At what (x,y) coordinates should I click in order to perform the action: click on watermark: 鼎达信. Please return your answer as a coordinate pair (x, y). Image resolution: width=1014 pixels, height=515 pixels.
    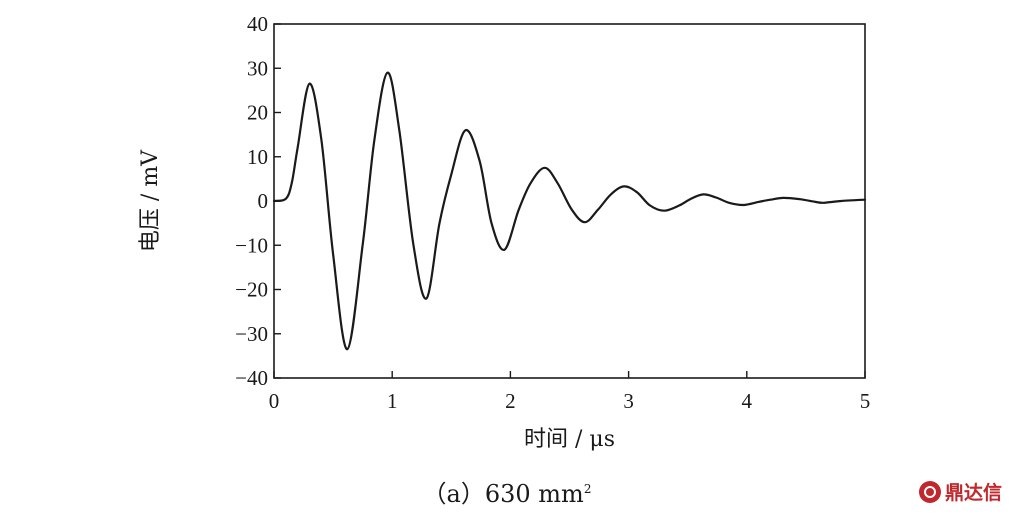
    Looking at the image, I should click on (960, 491).